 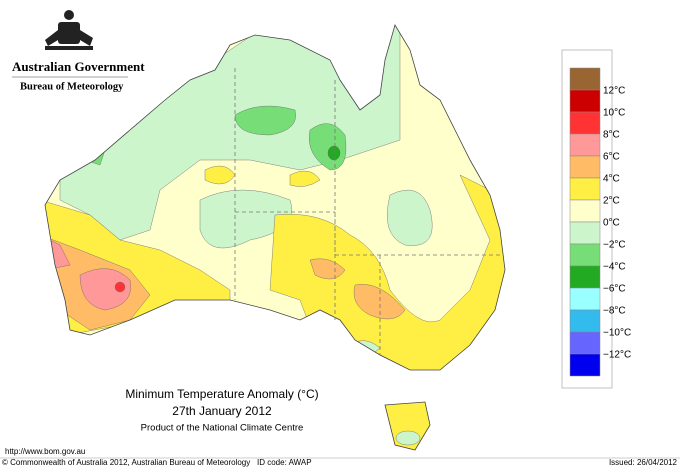 I want to click on map-credit: Product of the National Climate Centre, so click(x=222, y=428).